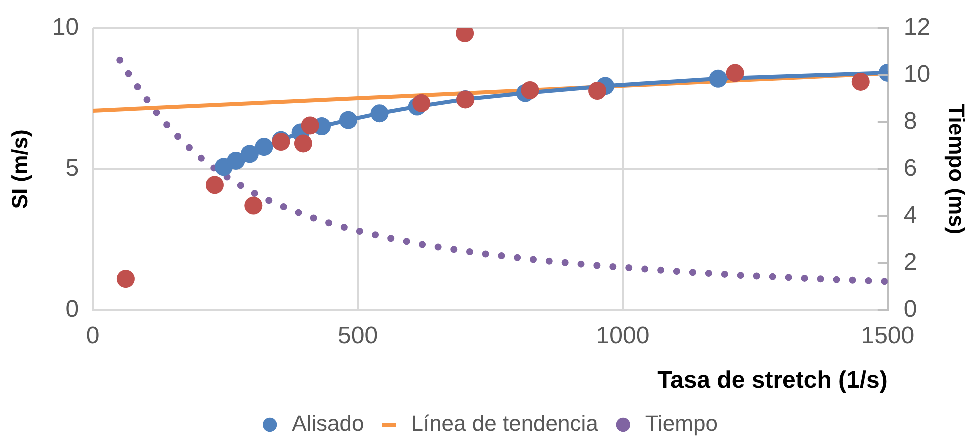 The image size is (977, 446). I want to click on legend-label: Tiempo, so click(681, 423).